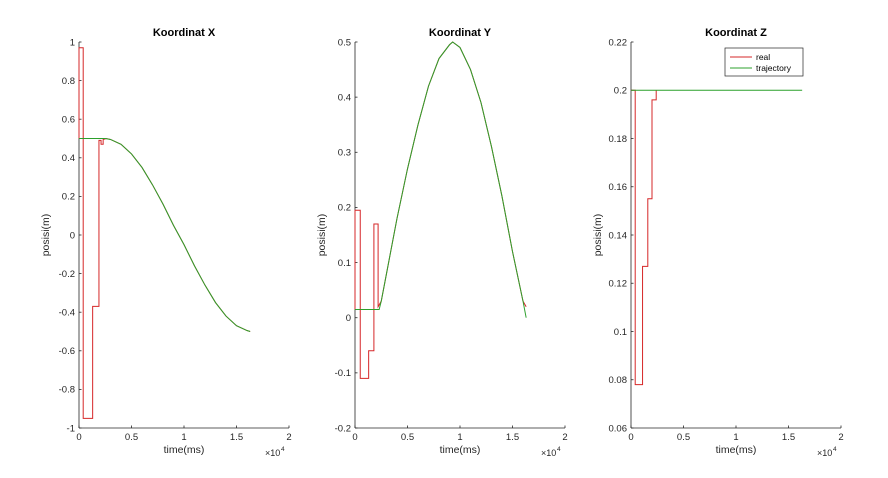 This screenshot has width=888, height=478. Describe the element at coordinates (788, 437) in the screenshot. I see `chart-2-x-tick-label: 1.5` at that location.